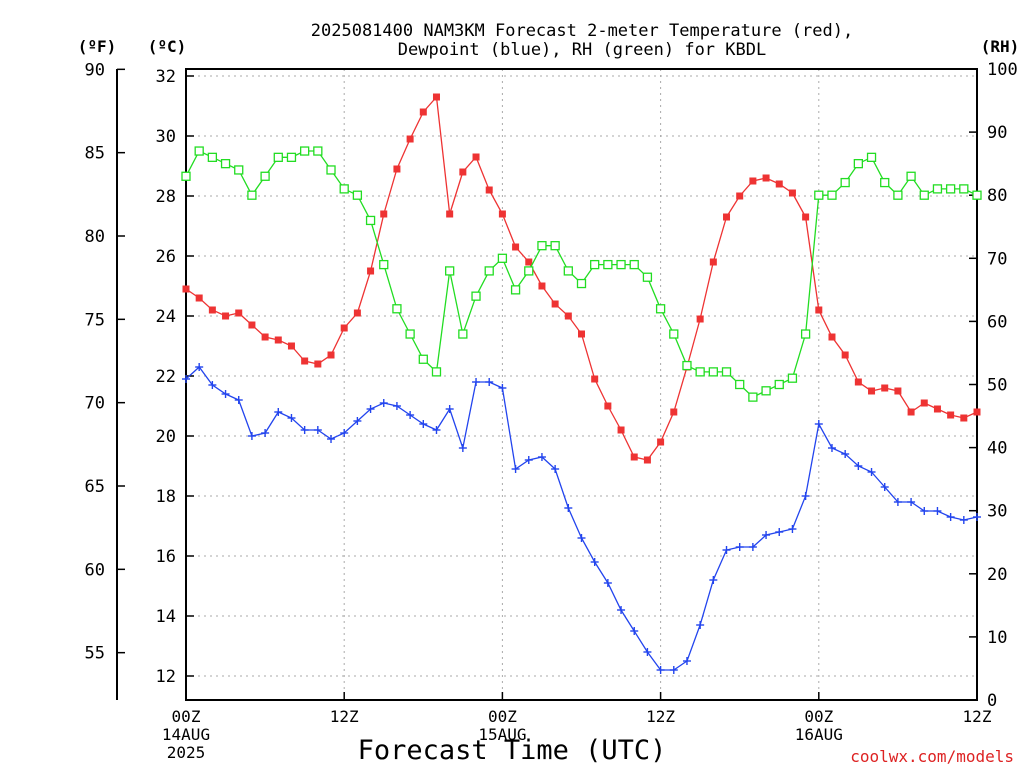 The width and height of the screenshot is (1024, 768). I want to click on rh-tick-label: 70, so click(997, 259).